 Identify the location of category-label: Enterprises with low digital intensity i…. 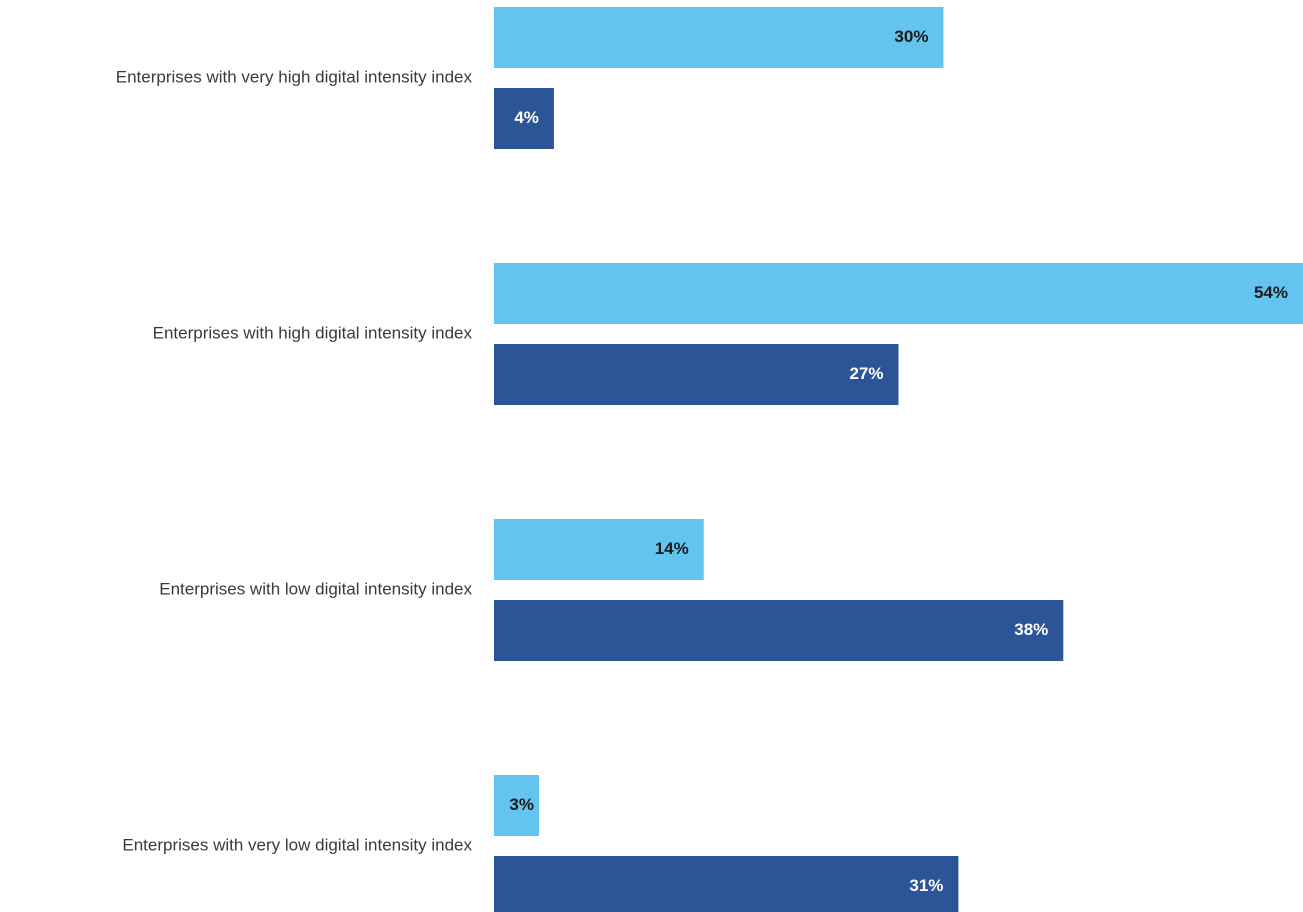
(315, 588).